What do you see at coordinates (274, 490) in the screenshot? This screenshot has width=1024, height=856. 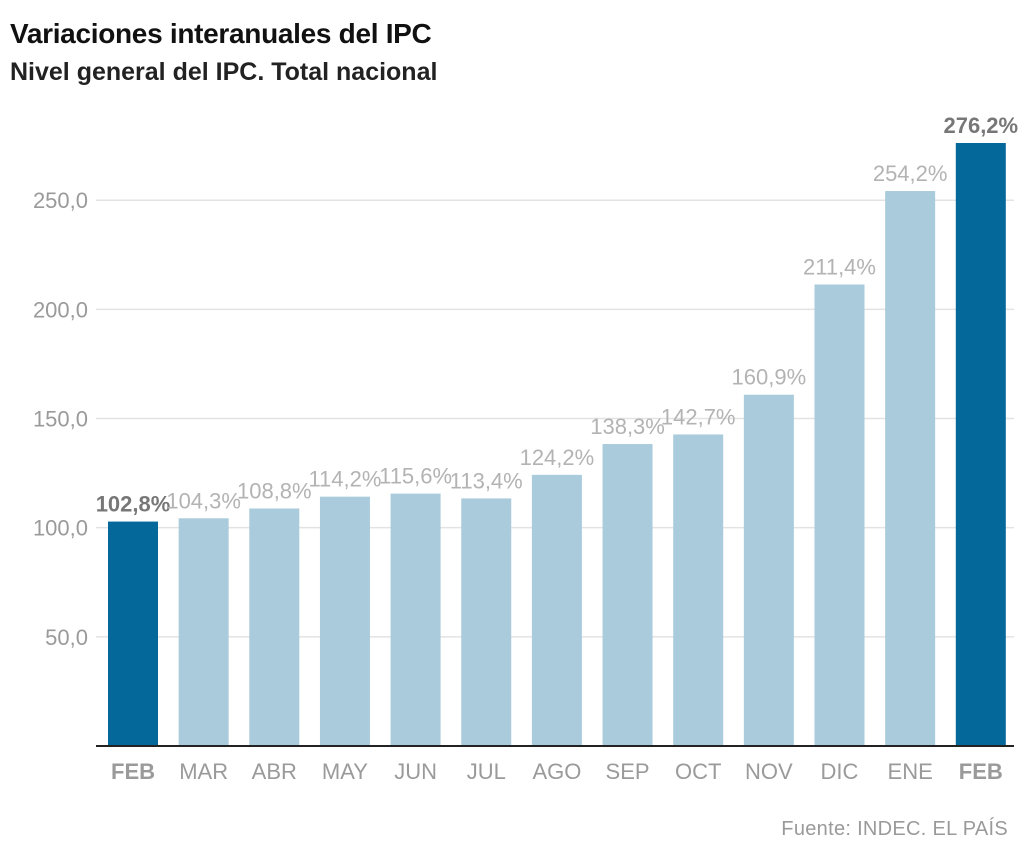 I see `data-label: 108,8%` at bounding box center [274, 490].